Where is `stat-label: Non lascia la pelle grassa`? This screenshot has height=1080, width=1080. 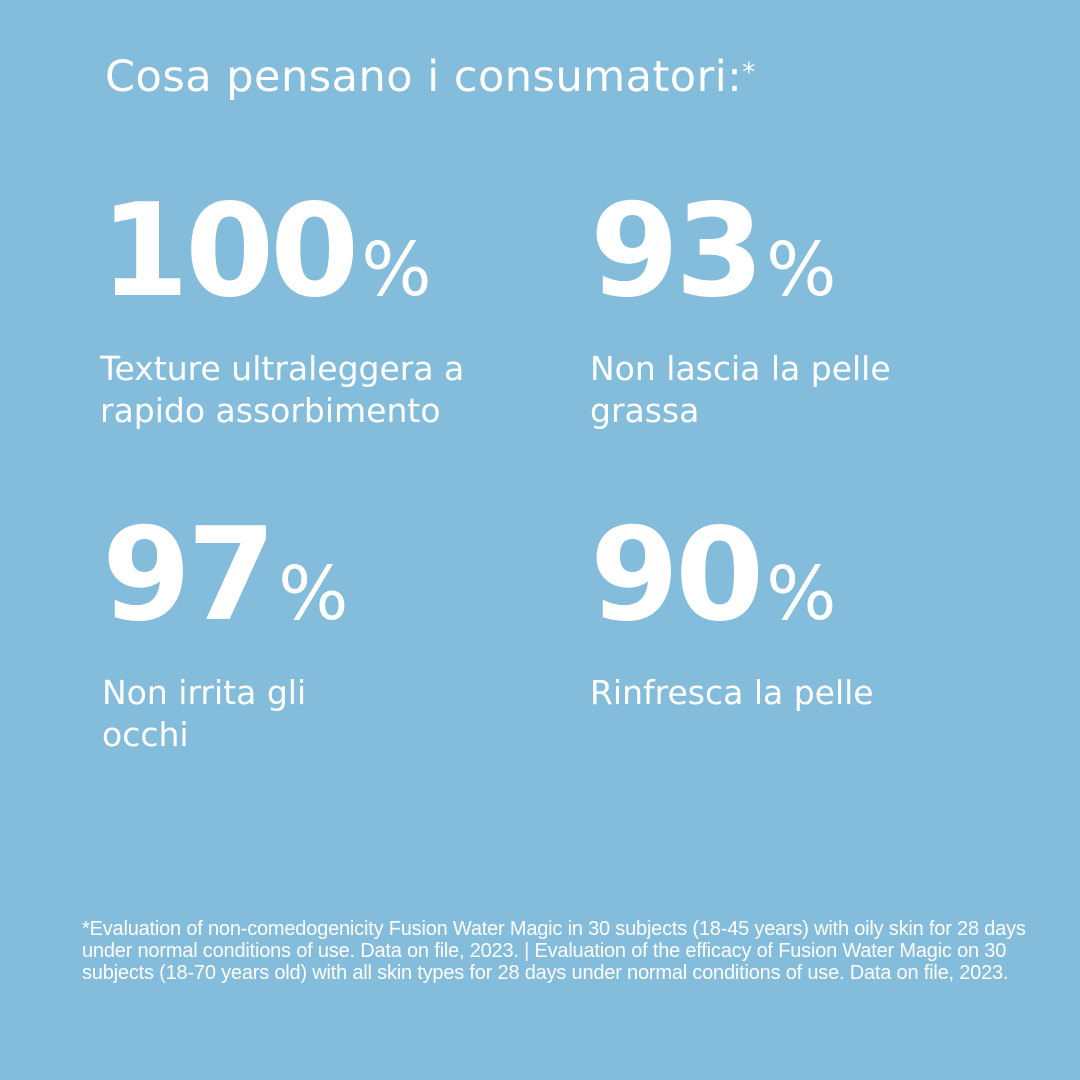 stat-label: Non lascia la pelle grassa is located at coordinates (740, 389).